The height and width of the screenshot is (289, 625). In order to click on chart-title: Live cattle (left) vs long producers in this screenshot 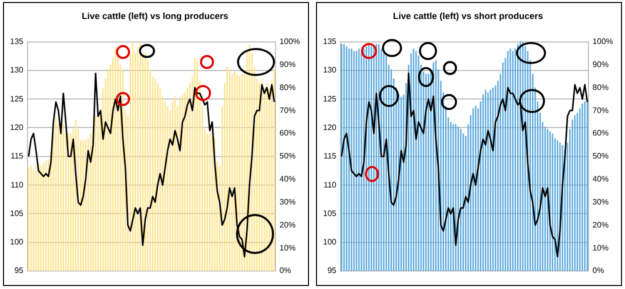, I will do `click(155, 15)`.